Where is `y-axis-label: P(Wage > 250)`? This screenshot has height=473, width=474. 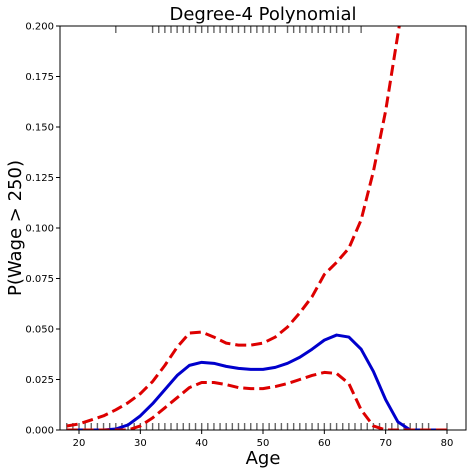
y-axis-label: P(Wage > 250) is located at coordinates (15, 228).